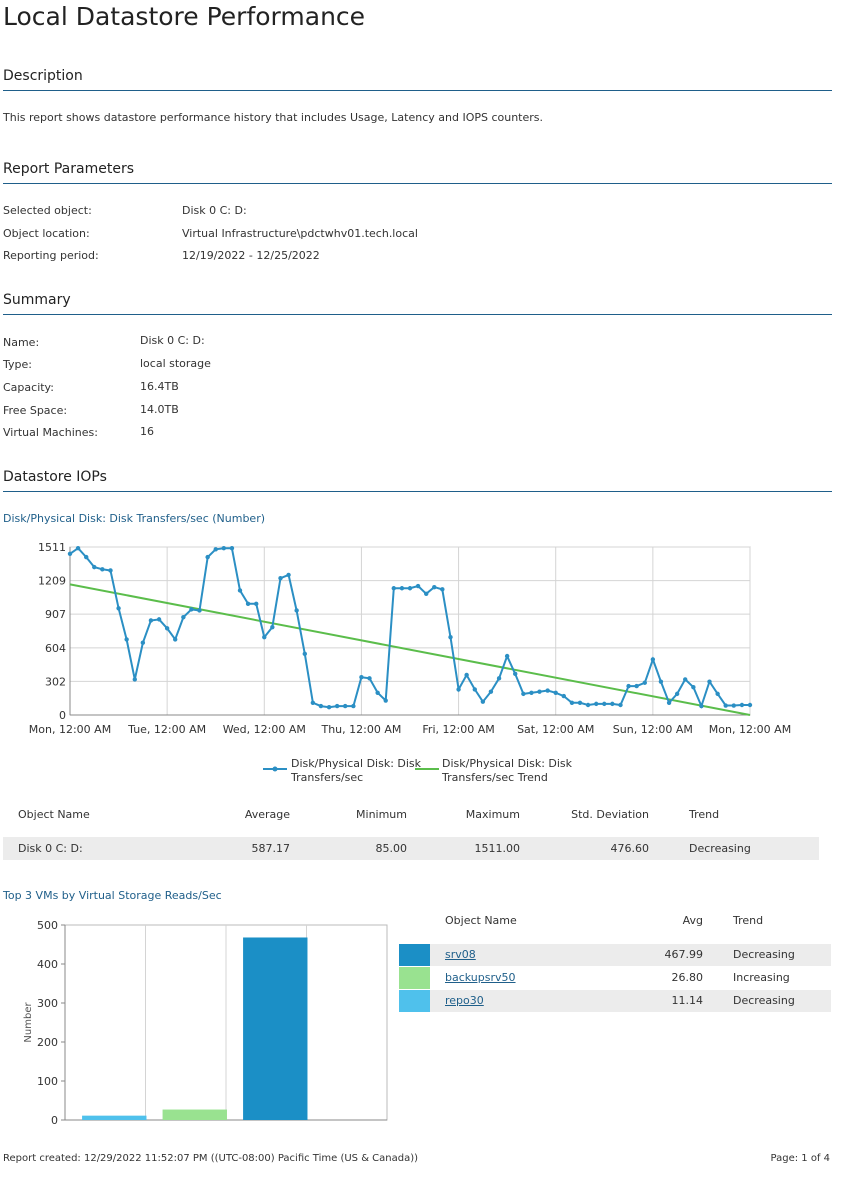 The image size is (847, 1197). I want to click on cell-avg: 467.99, so click(684, 954).